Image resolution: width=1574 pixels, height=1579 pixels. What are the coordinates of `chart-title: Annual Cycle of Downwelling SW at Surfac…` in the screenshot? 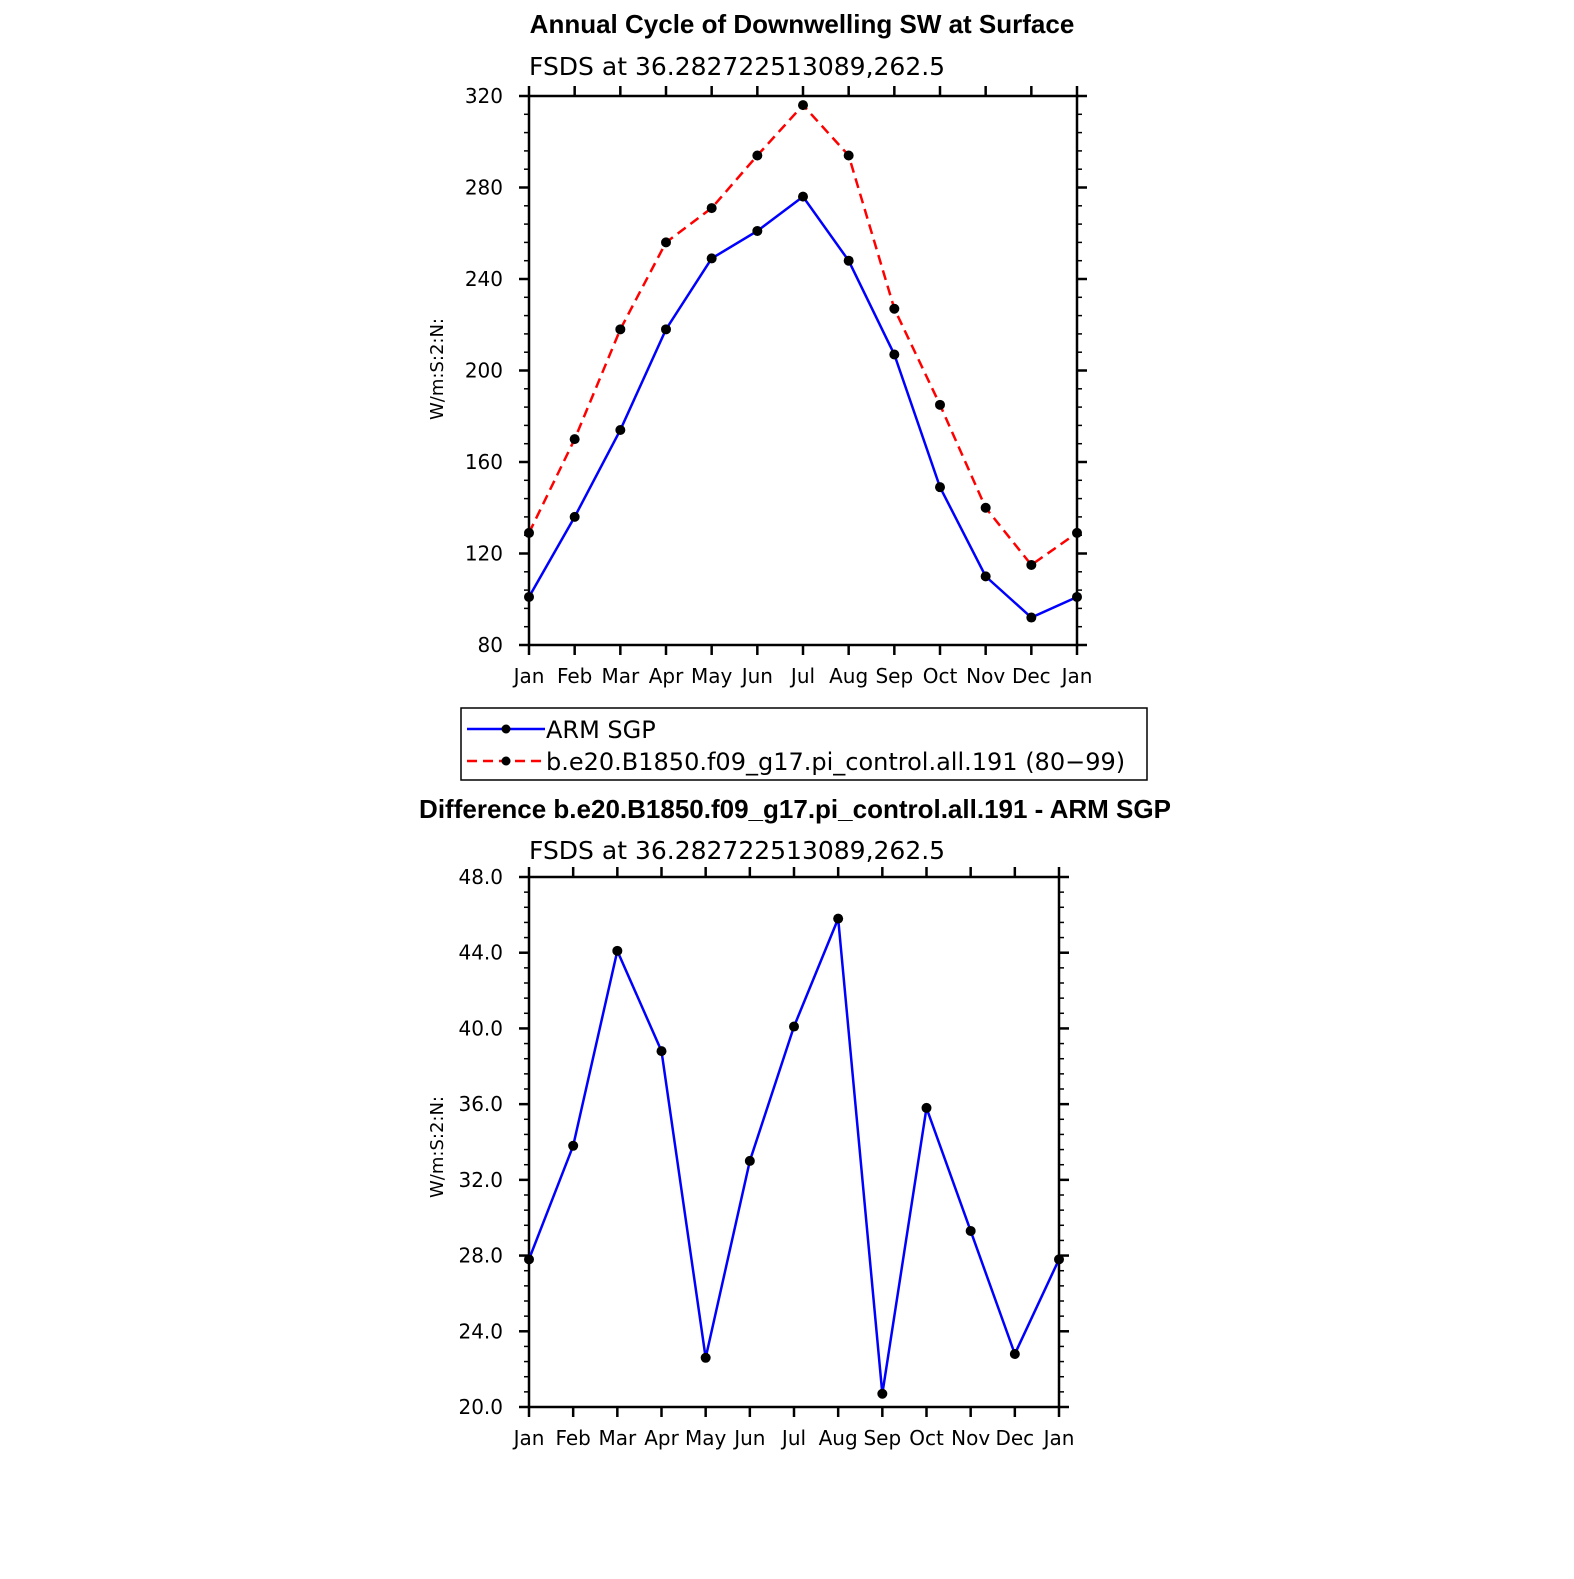 It's located at (802, 24).